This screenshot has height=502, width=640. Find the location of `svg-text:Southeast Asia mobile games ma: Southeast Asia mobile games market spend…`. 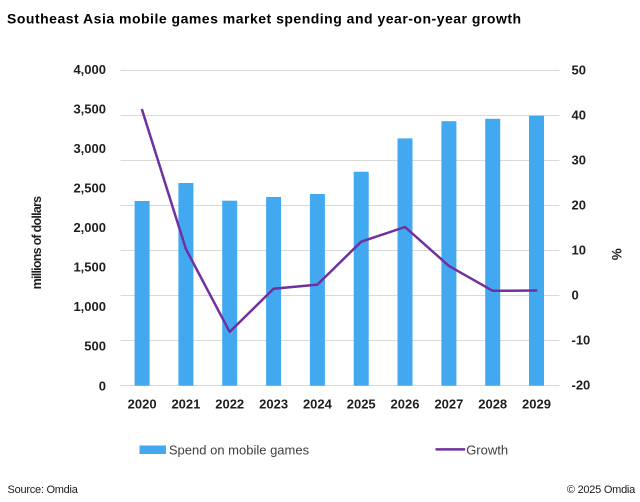

svg-text:Southeast Asia mobile games ma: Southeast Asia mobile games market spend… is located at coordinates (264, 19).